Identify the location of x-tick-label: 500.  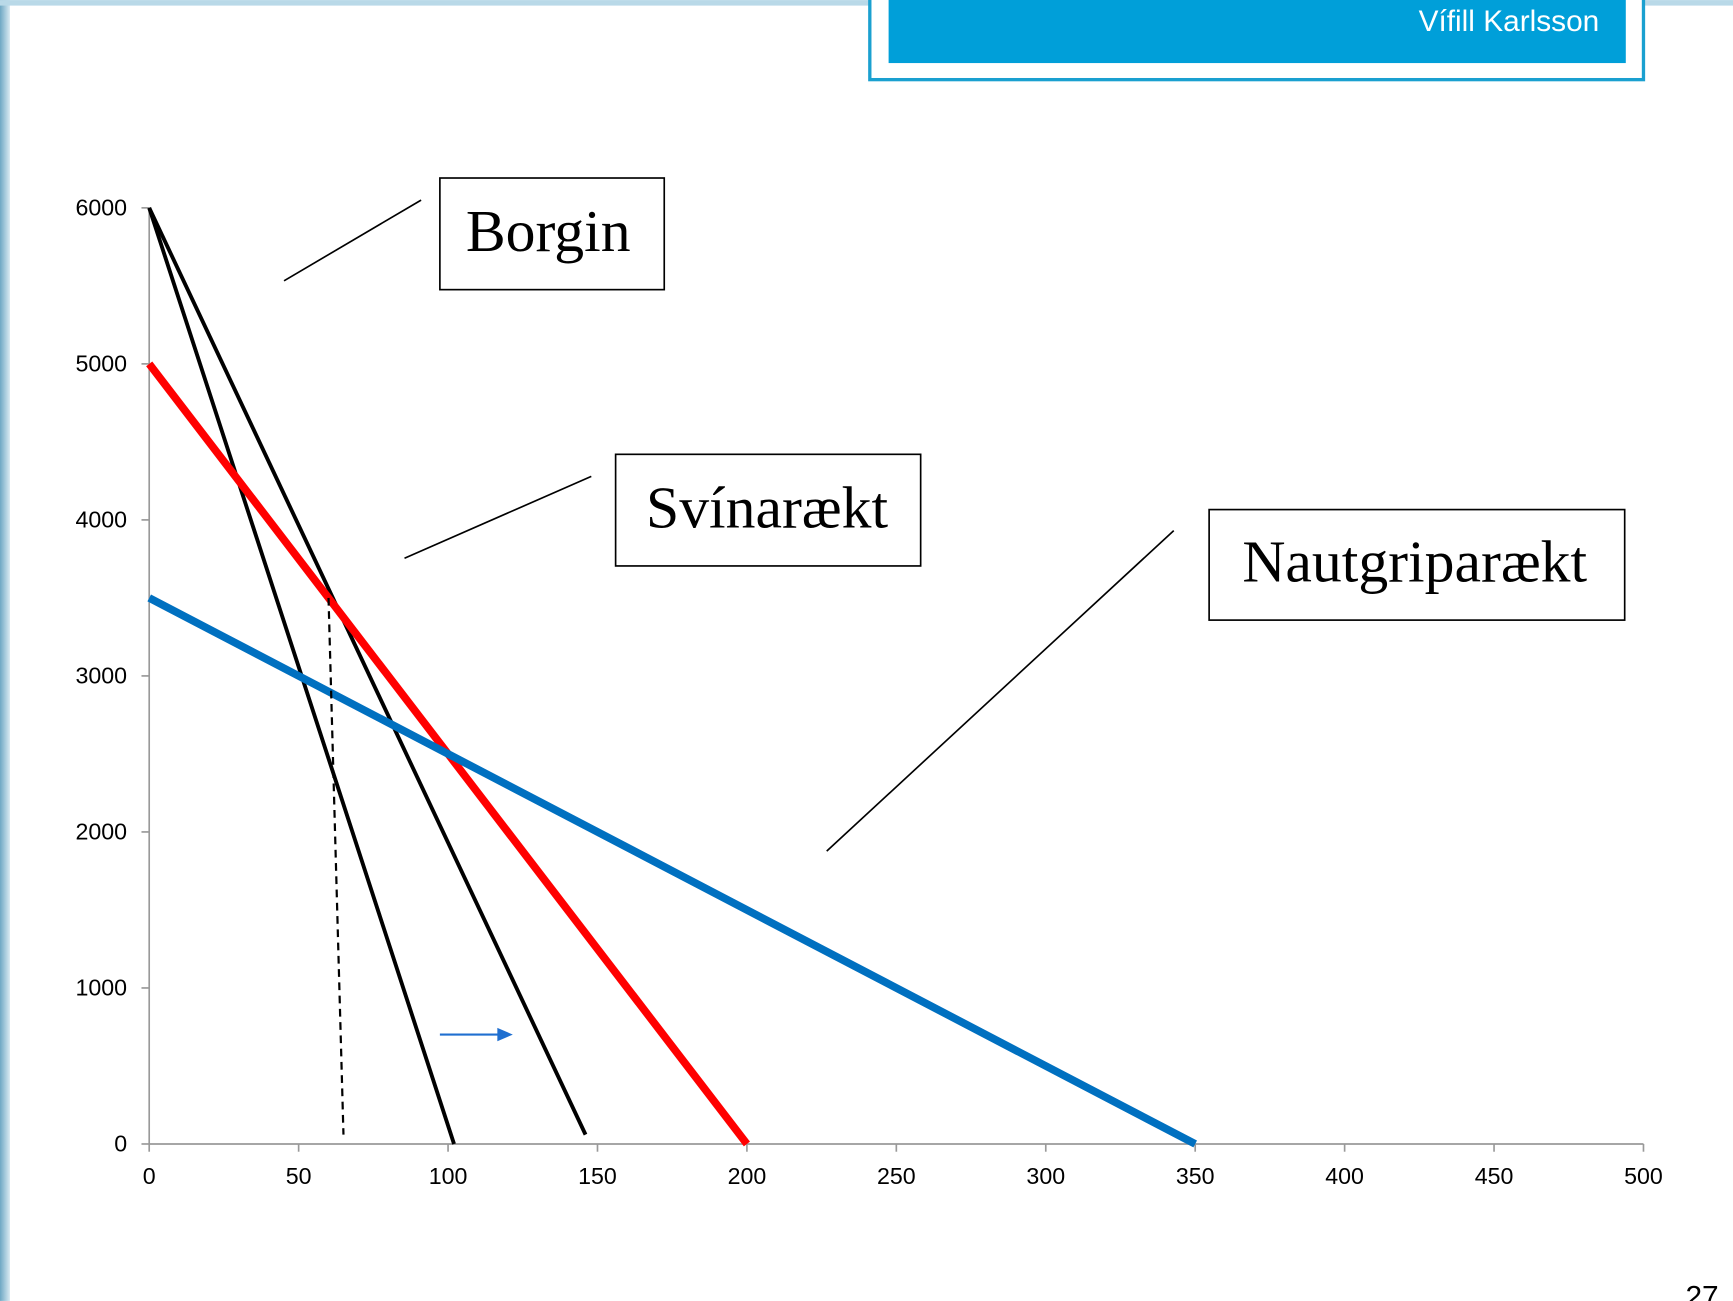
(1643, 1176).